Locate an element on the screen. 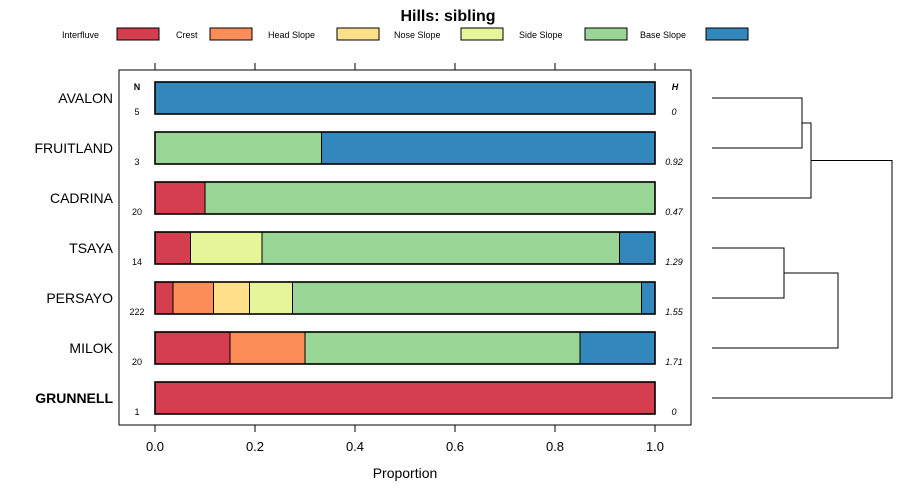 This screenshot has width=900, height=500. bar-segment-tsaya-nose-slope is located at coordinates (226, 248).